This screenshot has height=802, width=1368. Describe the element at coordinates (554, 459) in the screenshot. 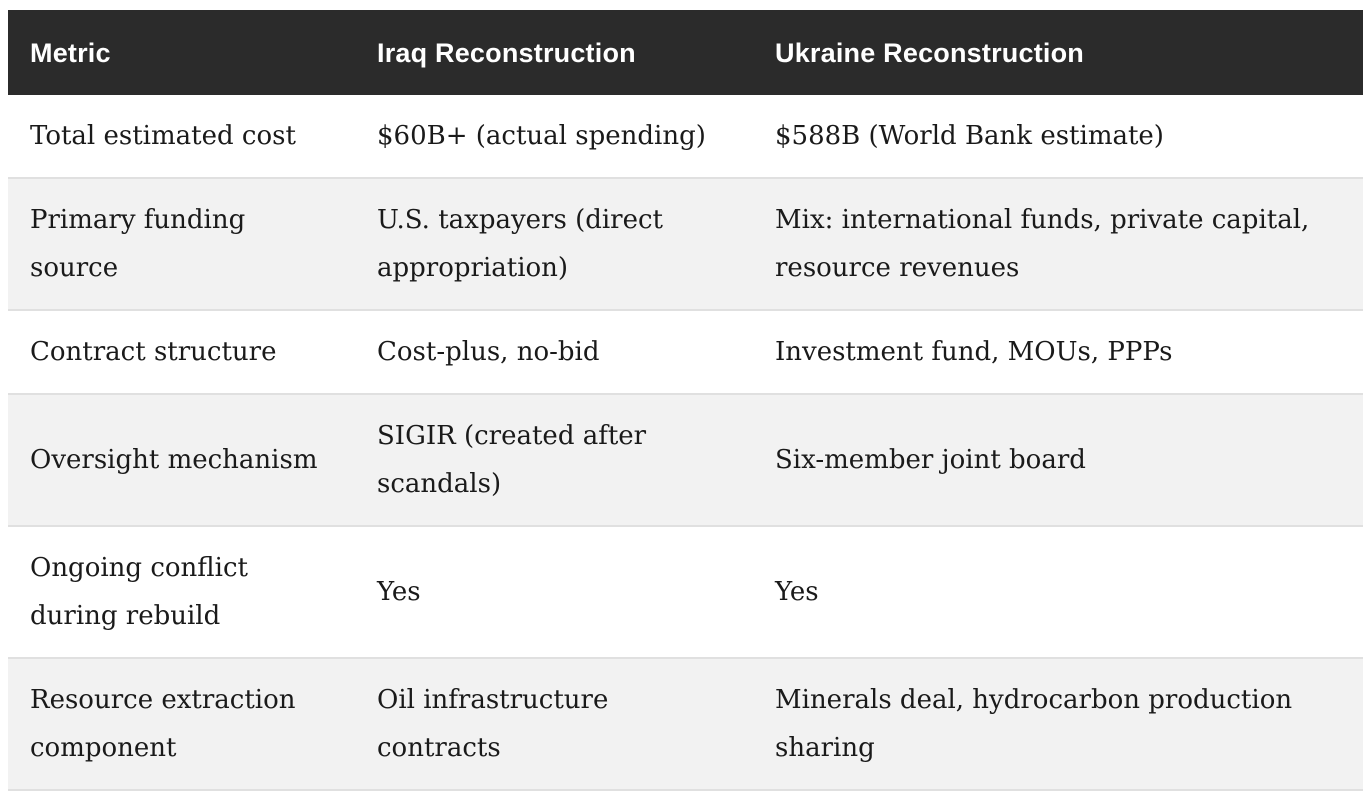

I see `iraq-cell: SIGIR (created after scandals)` at that location.